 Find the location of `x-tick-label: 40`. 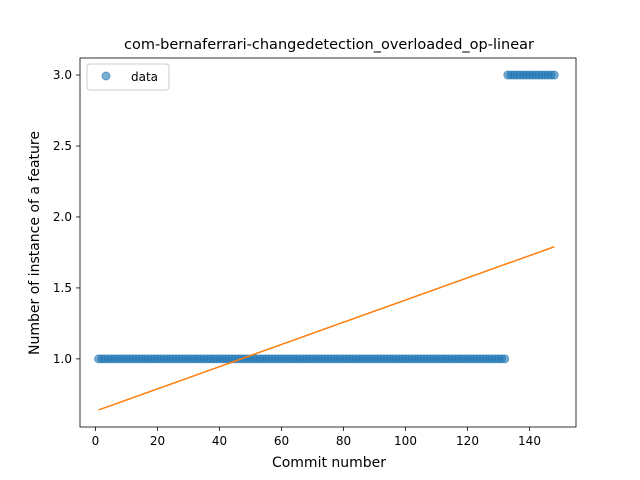

x-tick-label: 40 is located at coordinates (219, 441).